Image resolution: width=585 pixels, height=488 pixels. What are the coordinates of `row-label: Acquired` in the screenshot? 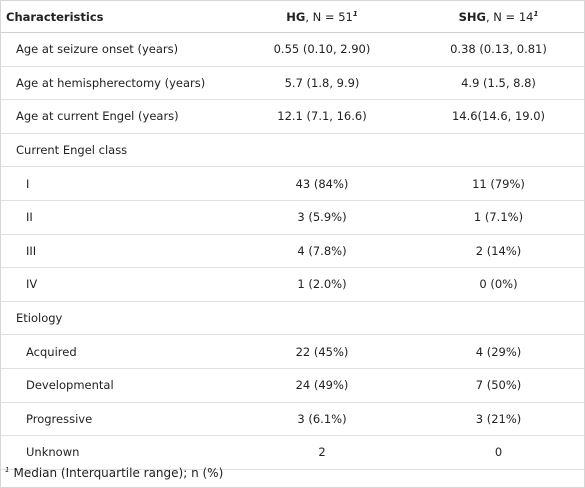 It's located at (116, 351).